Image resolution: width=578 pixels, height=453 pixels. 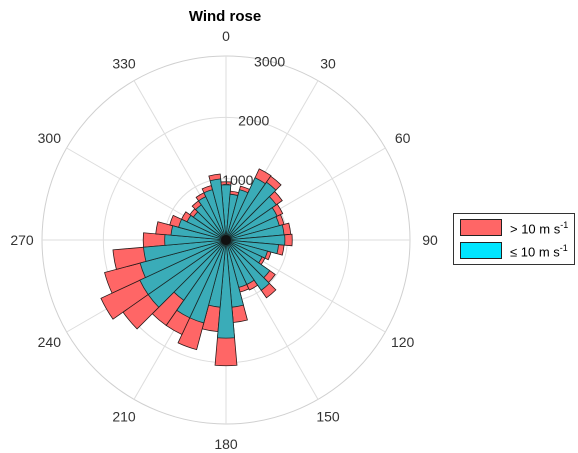 What do you see at coordinates (403, 138) in the screenshot?
I see `angle-tick-label: 60` at bounding box center [403, 138].